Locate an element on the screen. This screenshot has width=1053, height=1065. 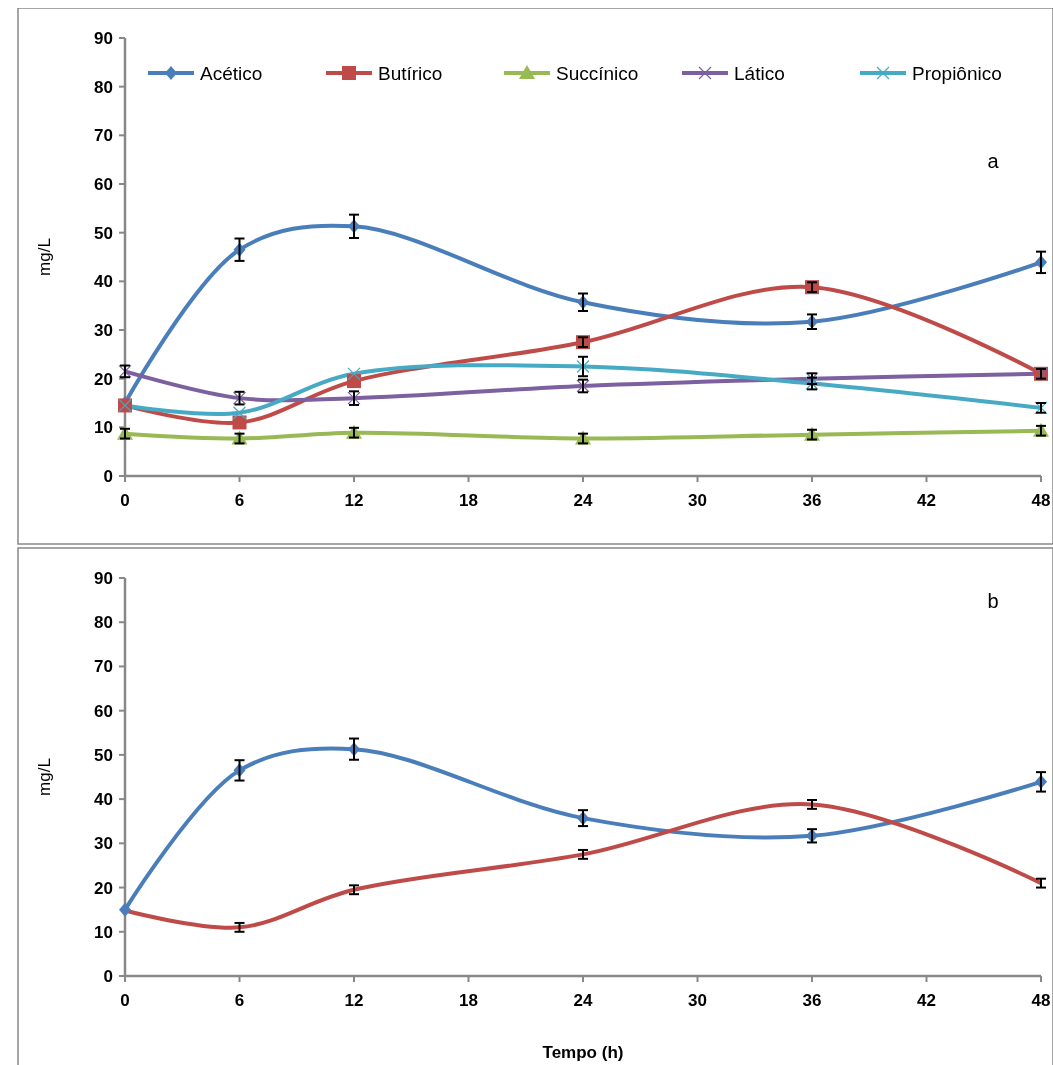
legend-label: Butírico is located at coordinates (410, 73).